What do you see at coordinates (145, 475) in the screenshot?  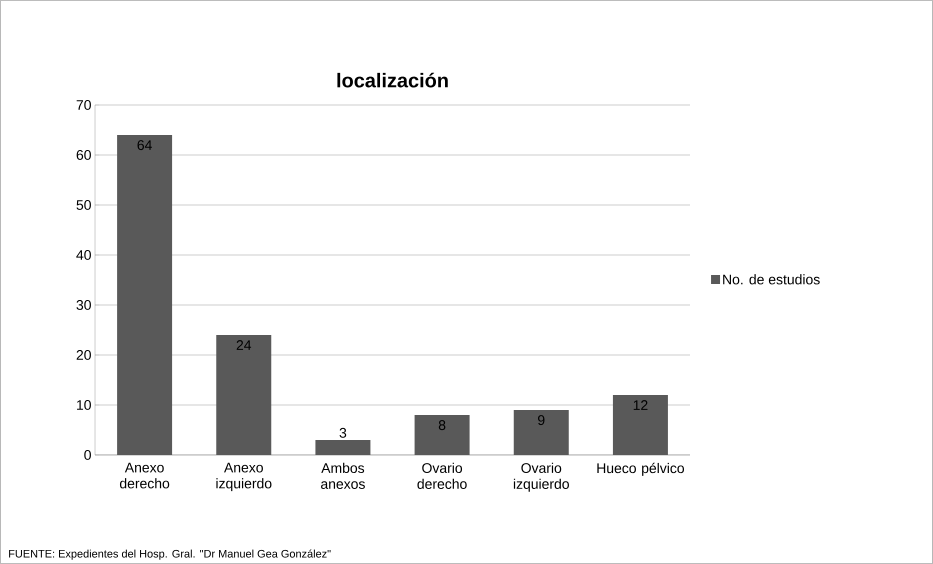 I see `x-tick-label: Anexo derecho` at bounding box center [145, 475].